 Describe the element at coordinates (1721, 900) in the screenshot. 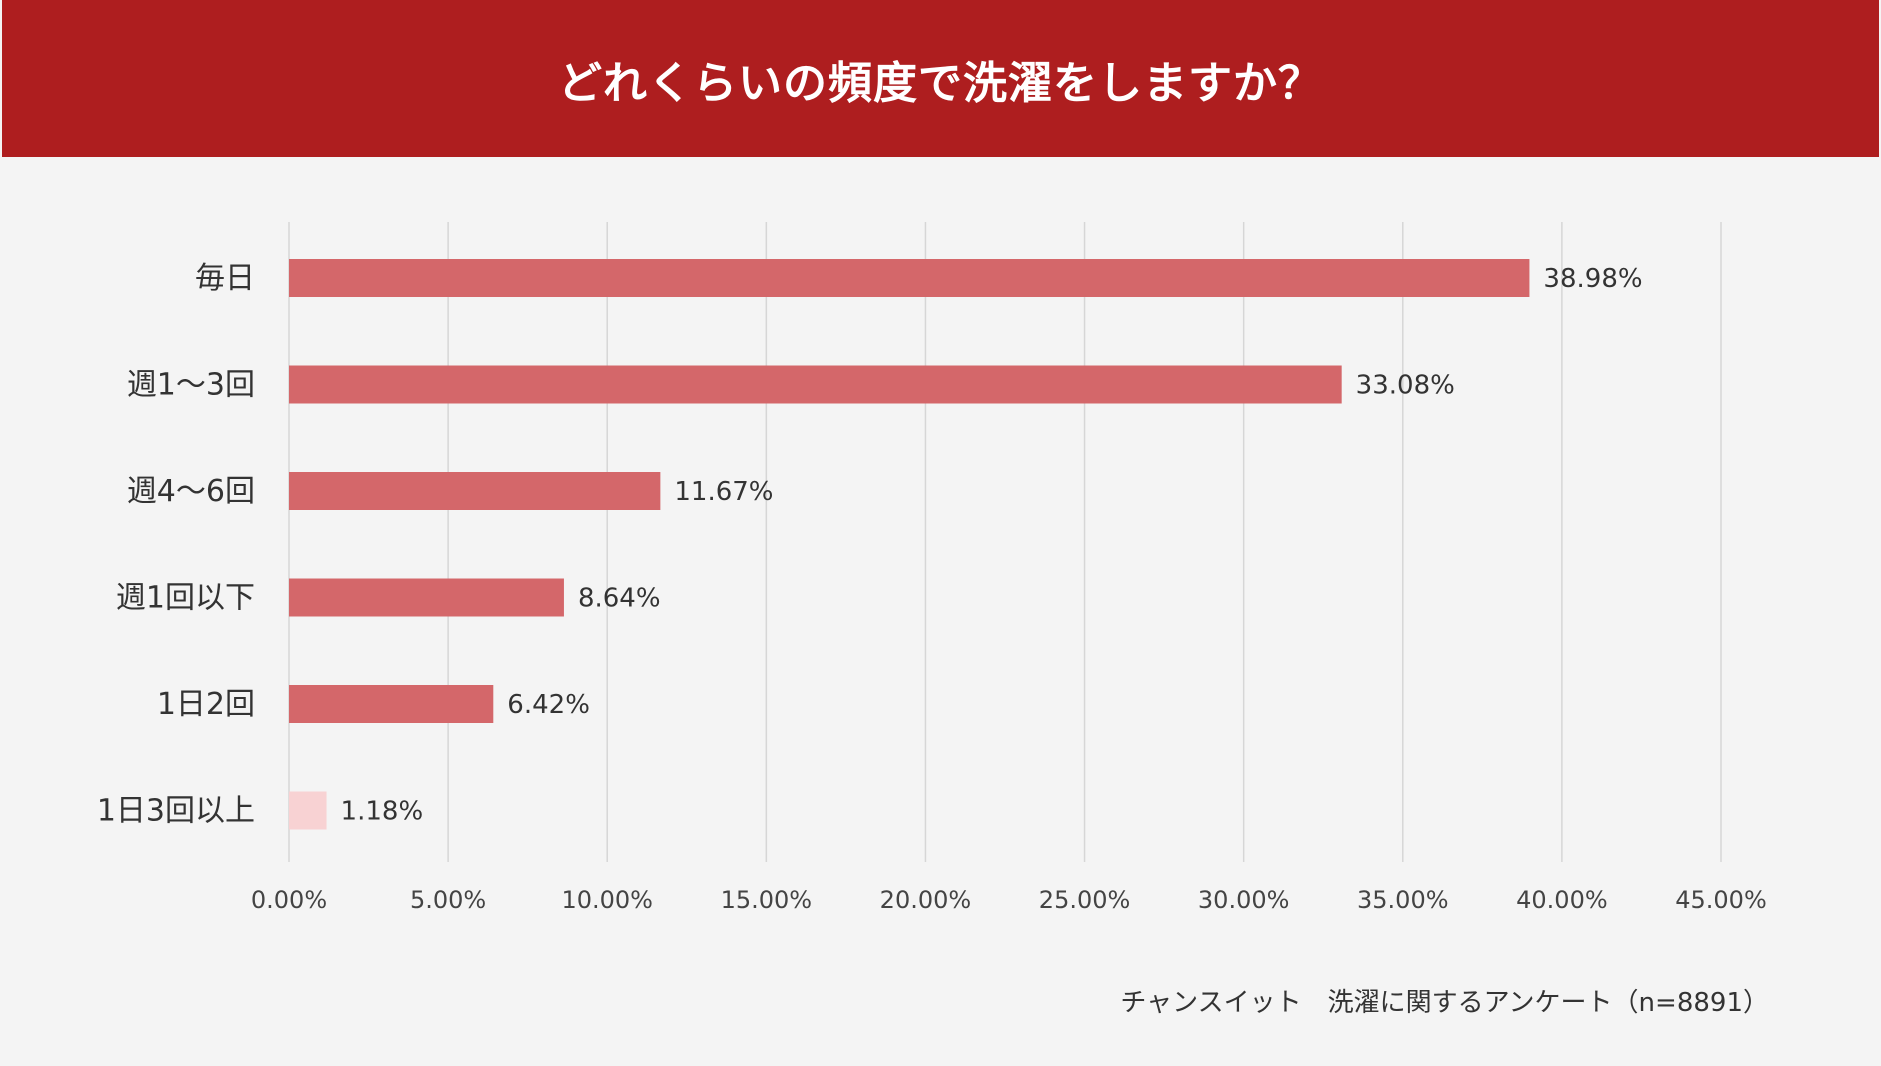

I see `x-tick-label: 45.00%` at that location.